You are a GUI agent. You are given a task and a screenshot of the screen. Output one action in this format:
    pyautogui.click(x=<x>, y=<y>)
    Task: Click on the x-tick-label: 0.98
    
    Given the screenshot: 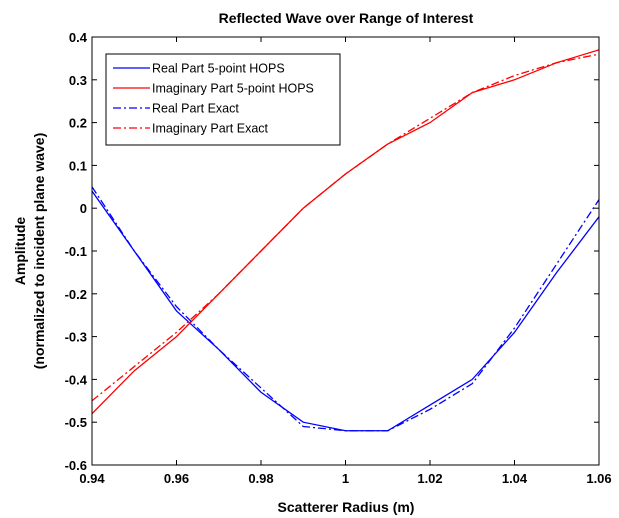 What is the action you would take?
    pyautogui.click(x=260, y=478)
    